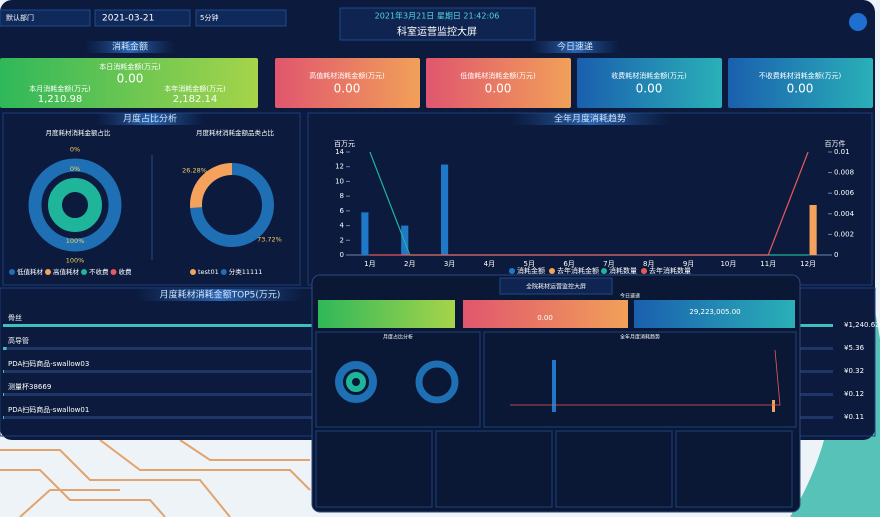 The height and width of the screenshot is (517, 880). What do you see at coordinates (128, 19) in the screenshot?
I see `label: 2021-03-21` at bounding box center [128, 19].